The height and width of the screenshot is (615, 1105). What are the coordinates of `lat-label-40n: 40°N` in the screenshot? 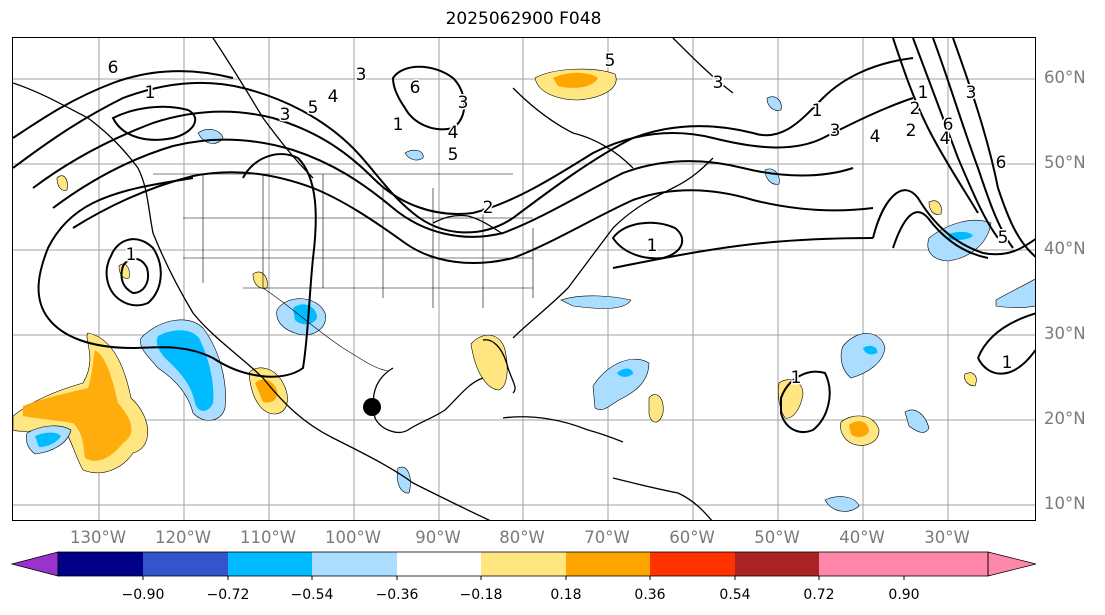 It's located at (1065, 248).